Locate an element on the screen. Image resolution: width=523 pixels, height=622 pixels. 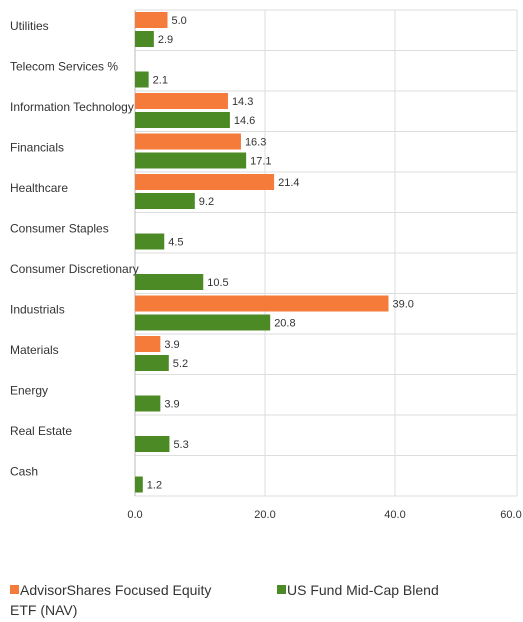
category-label: Healthcare is located at coordinates (39, 188).